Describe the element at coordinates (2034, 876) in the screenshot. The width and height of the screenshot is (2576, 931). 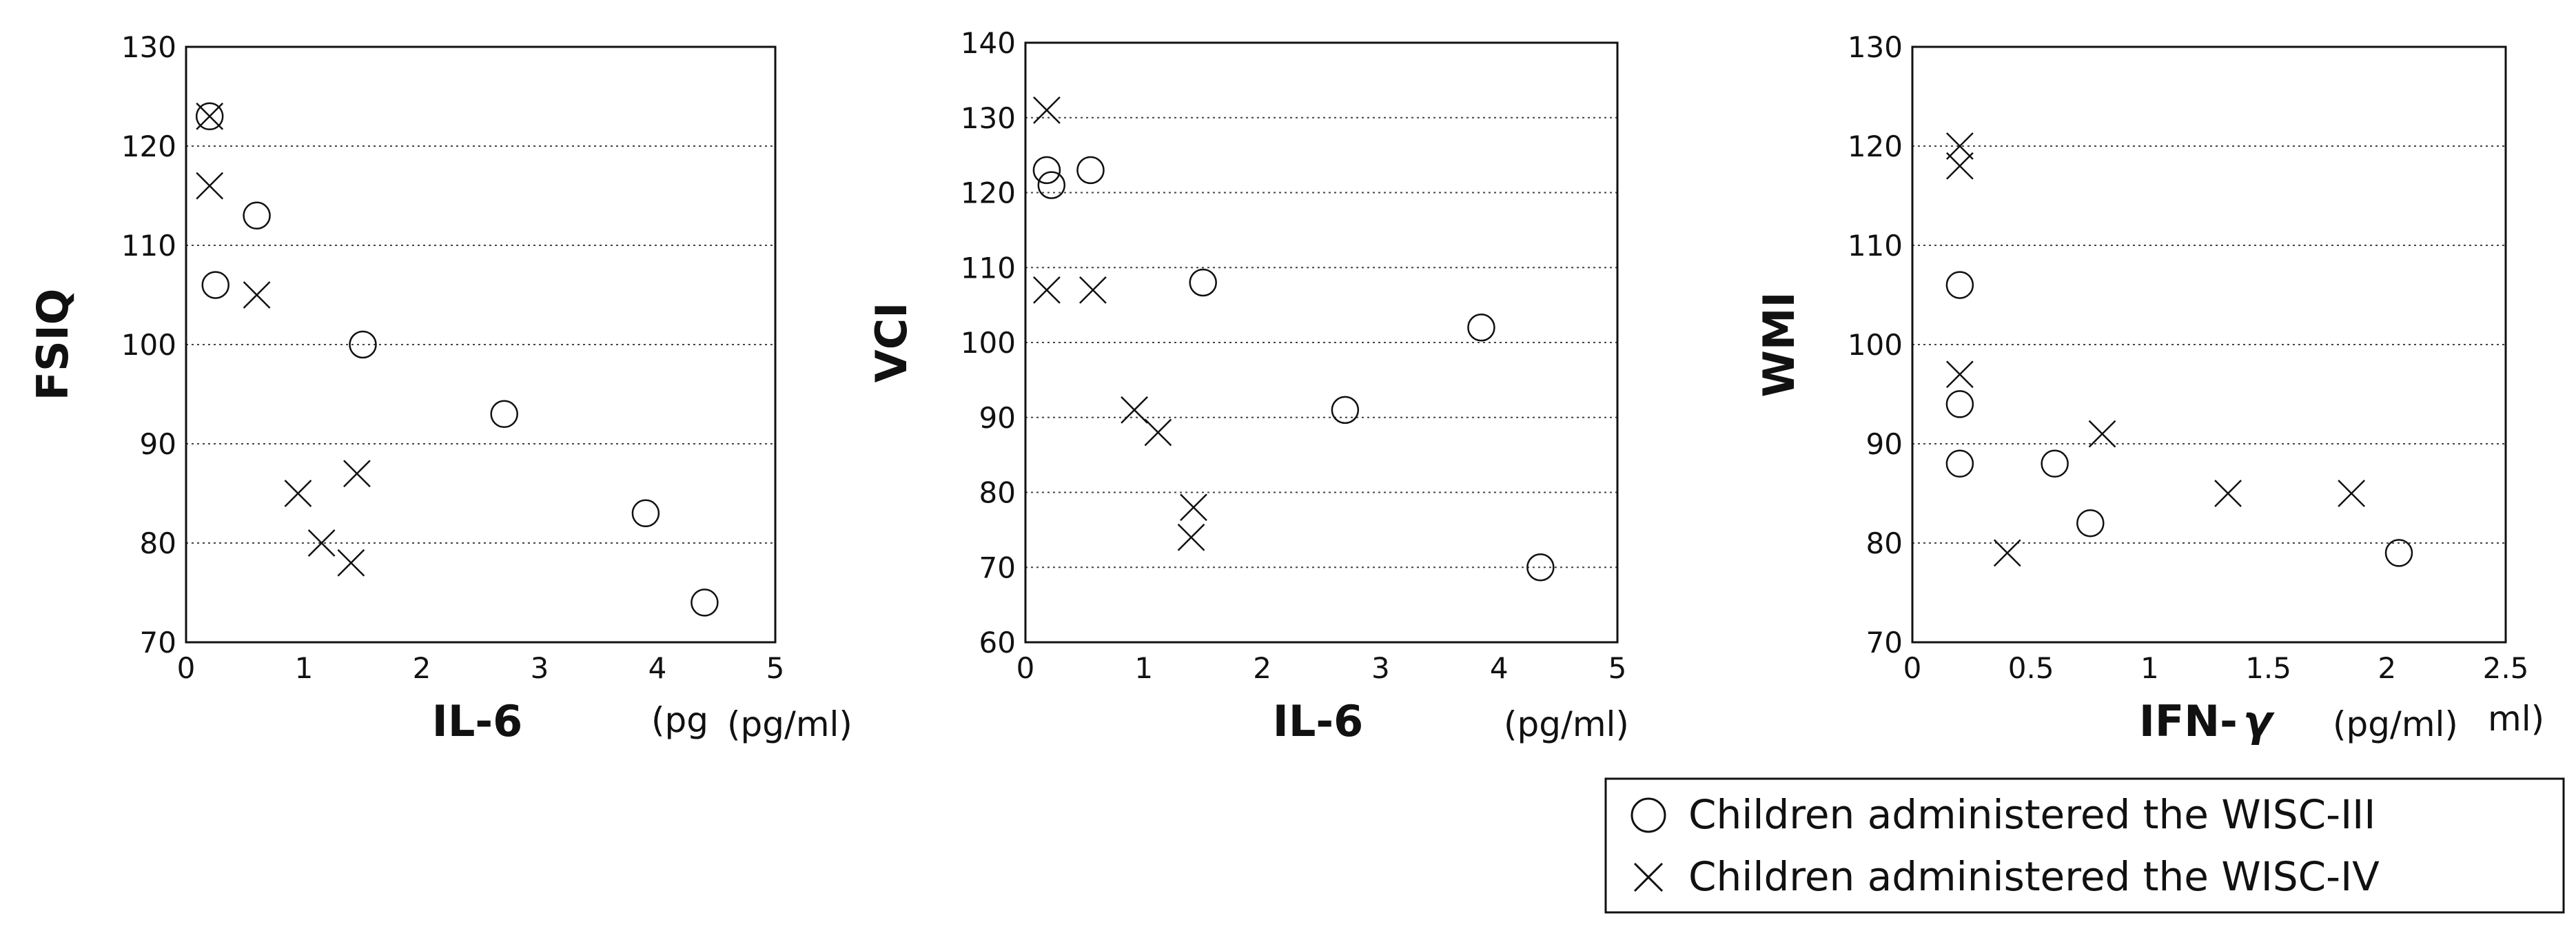
I see `legend-label-wisc-iv: Children administered the WISC-IV` at that location.